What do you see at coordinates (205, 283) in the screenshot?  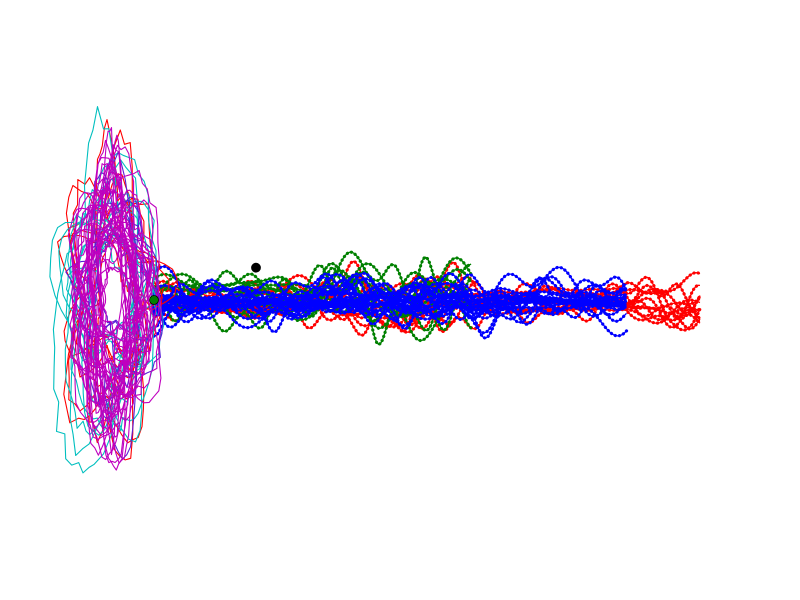 I see `marker-layer` at bounding box center [205, 283].